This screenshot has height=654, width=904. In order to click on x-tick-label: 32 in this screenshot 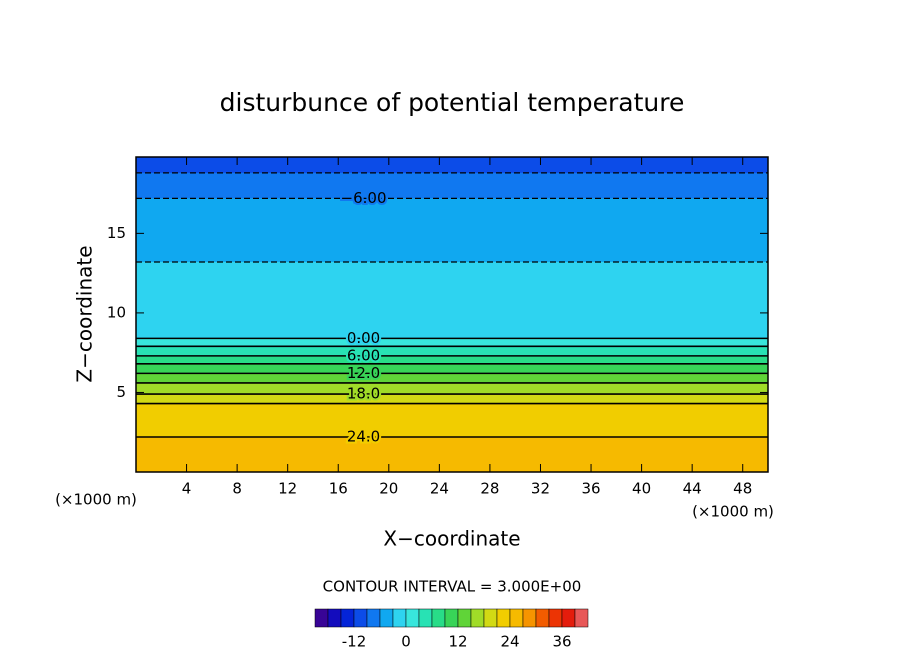, I will do `click(540, 489)`.